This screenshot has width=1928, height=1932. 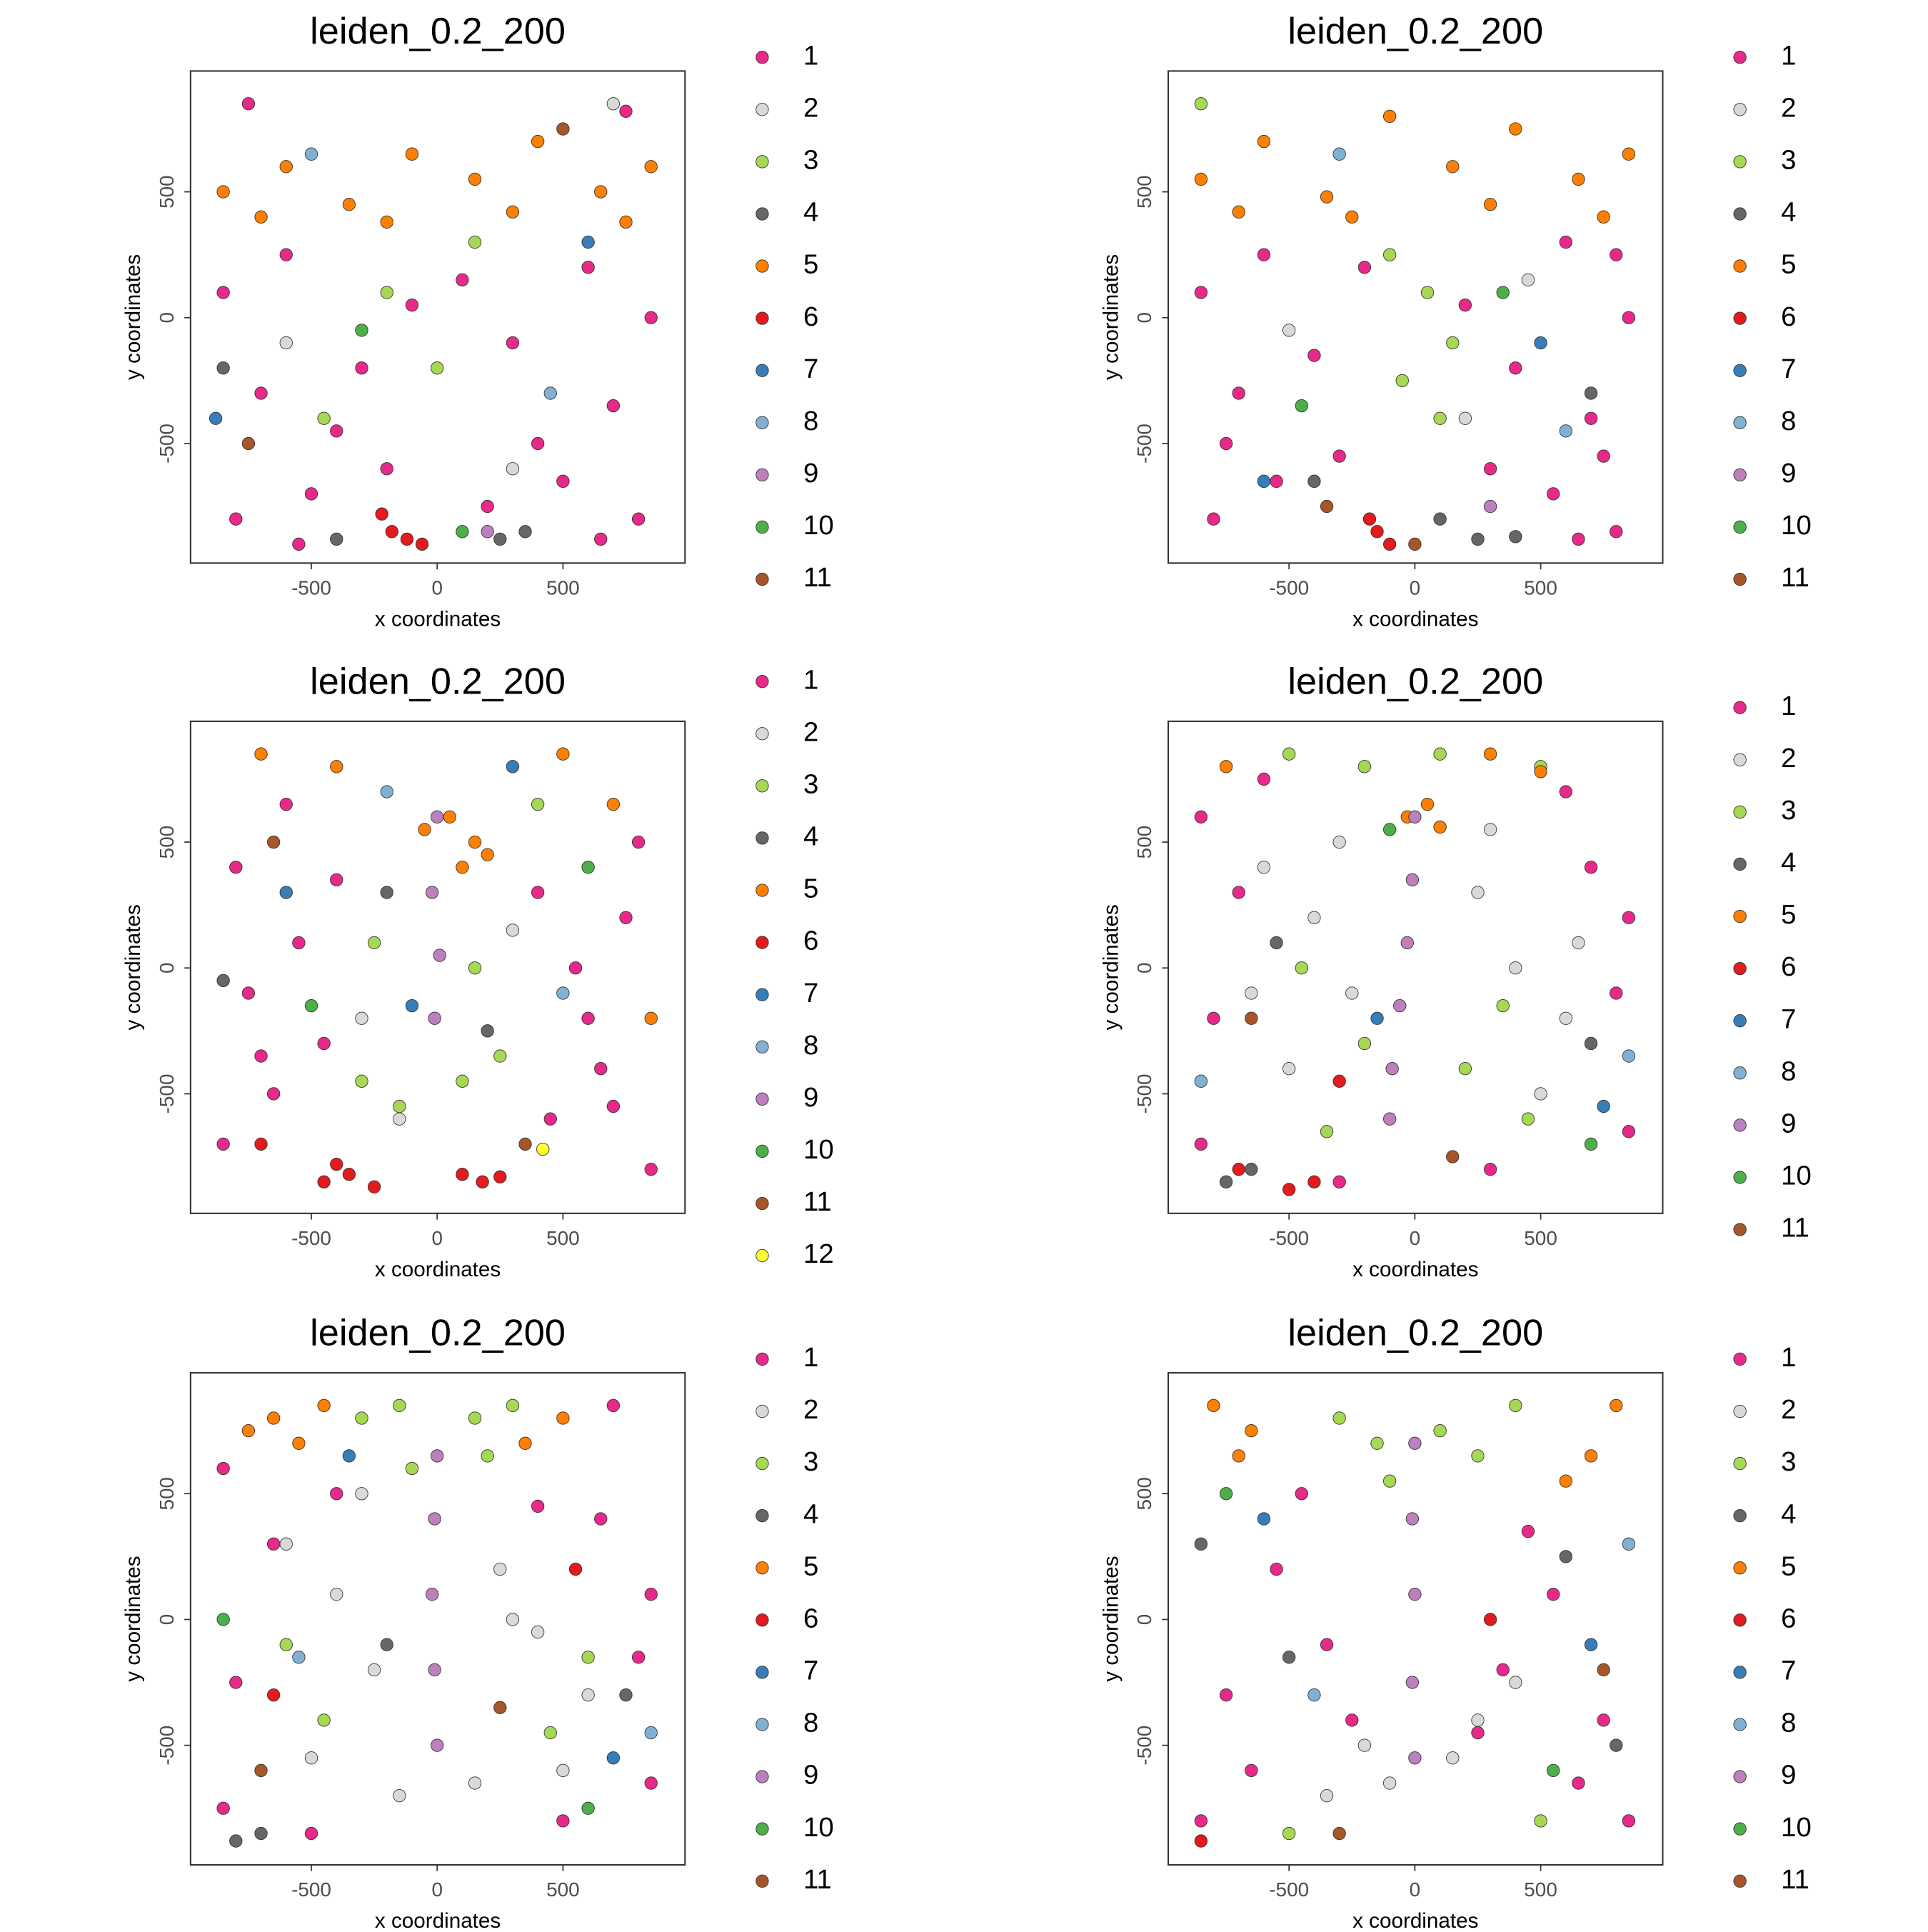 I want to click on legend-label: 2, so click(x=1788, y=107).